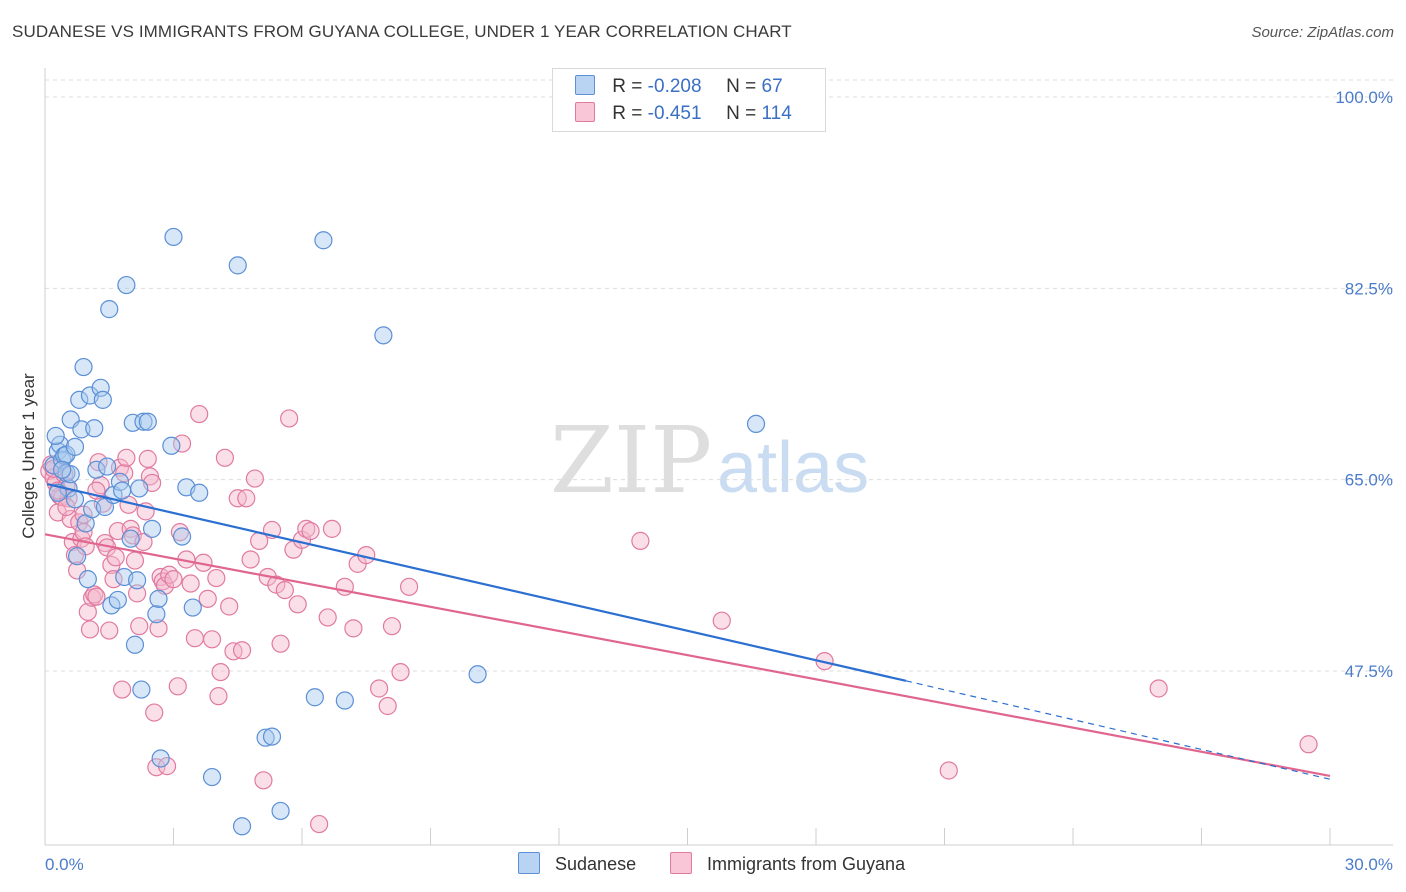 Image resolution: width=1406 pixels, height=892 pixels. Describe the element at coordinates (28, 456) in the screenshot. I see `y-axis-label: College, Under 1 year` at that location.